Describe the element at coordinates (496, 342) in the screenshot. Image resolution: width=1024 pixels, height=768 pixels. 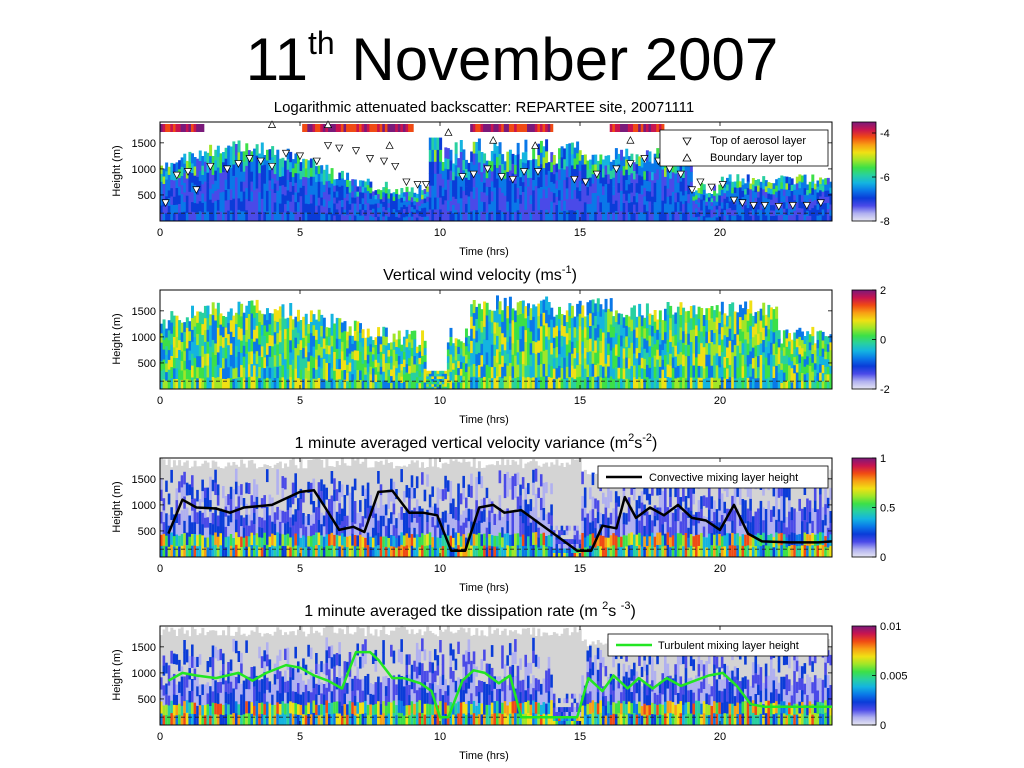
I see `panel-2-plot-area` at that location.